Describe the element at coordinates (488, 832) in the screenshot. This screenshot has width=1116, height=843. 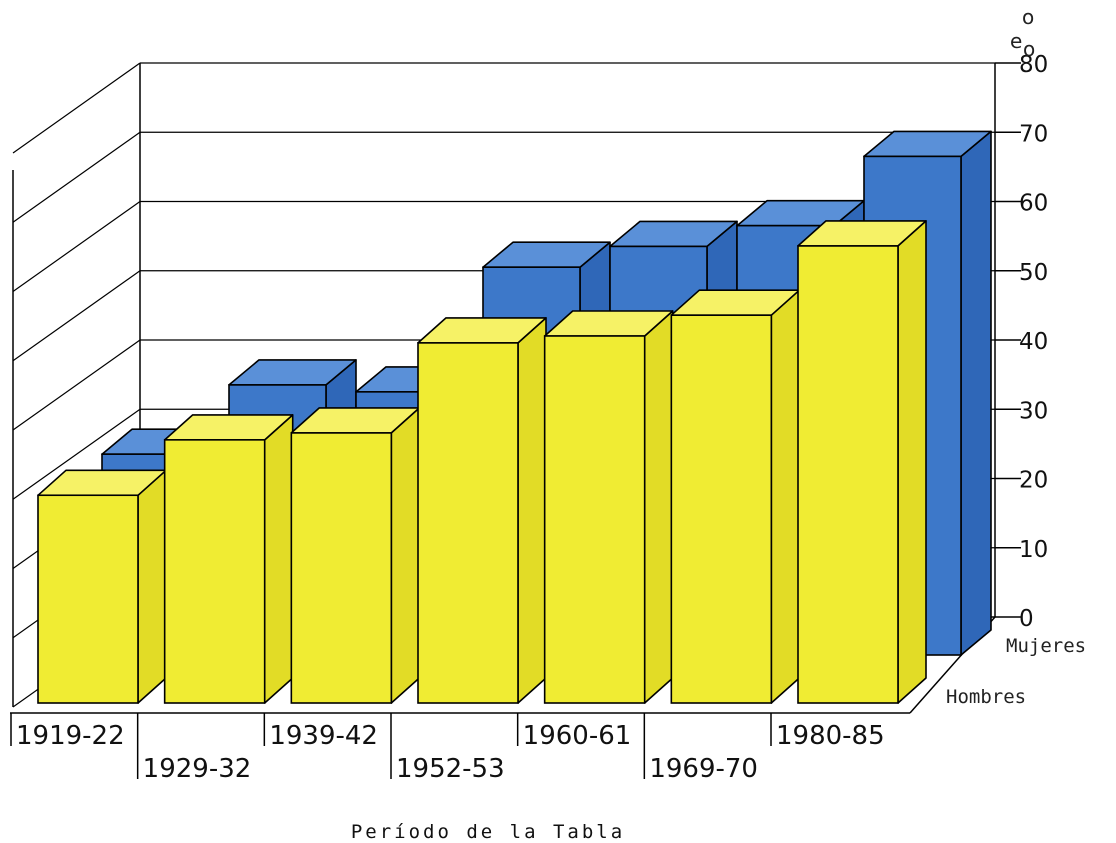
I see `x-axis-title: Período de la Tabla` at that location.